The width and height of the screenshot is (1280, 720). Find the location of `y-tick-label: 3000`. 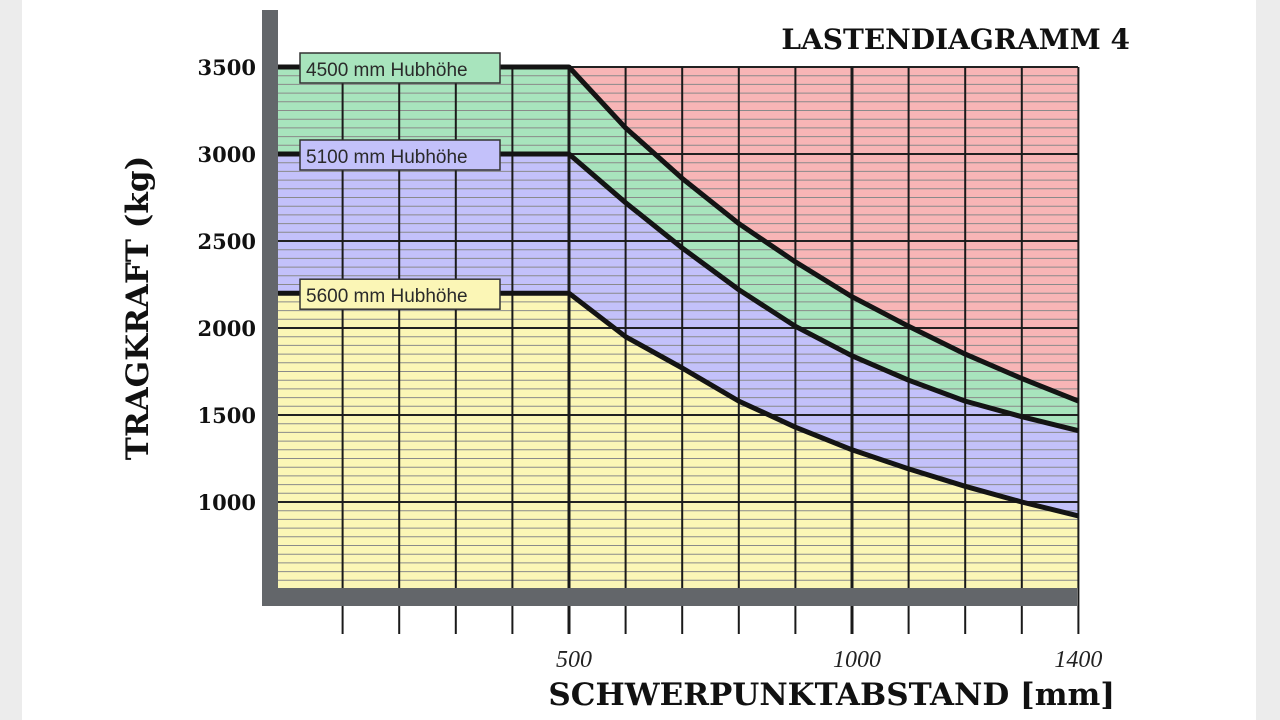

y-tick-label: 3000 is located at coordinates (227, 154).